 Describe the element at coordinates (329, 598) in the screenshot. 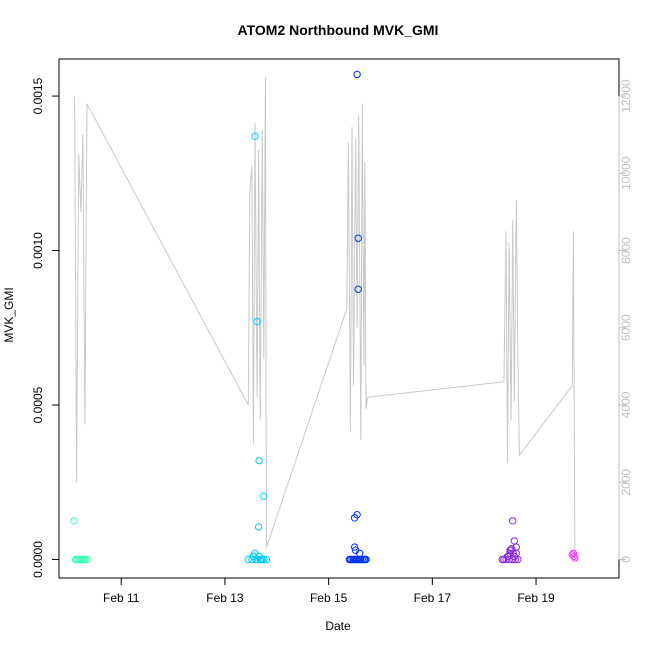

I see `x-tick-label: Feb 15` at that location.